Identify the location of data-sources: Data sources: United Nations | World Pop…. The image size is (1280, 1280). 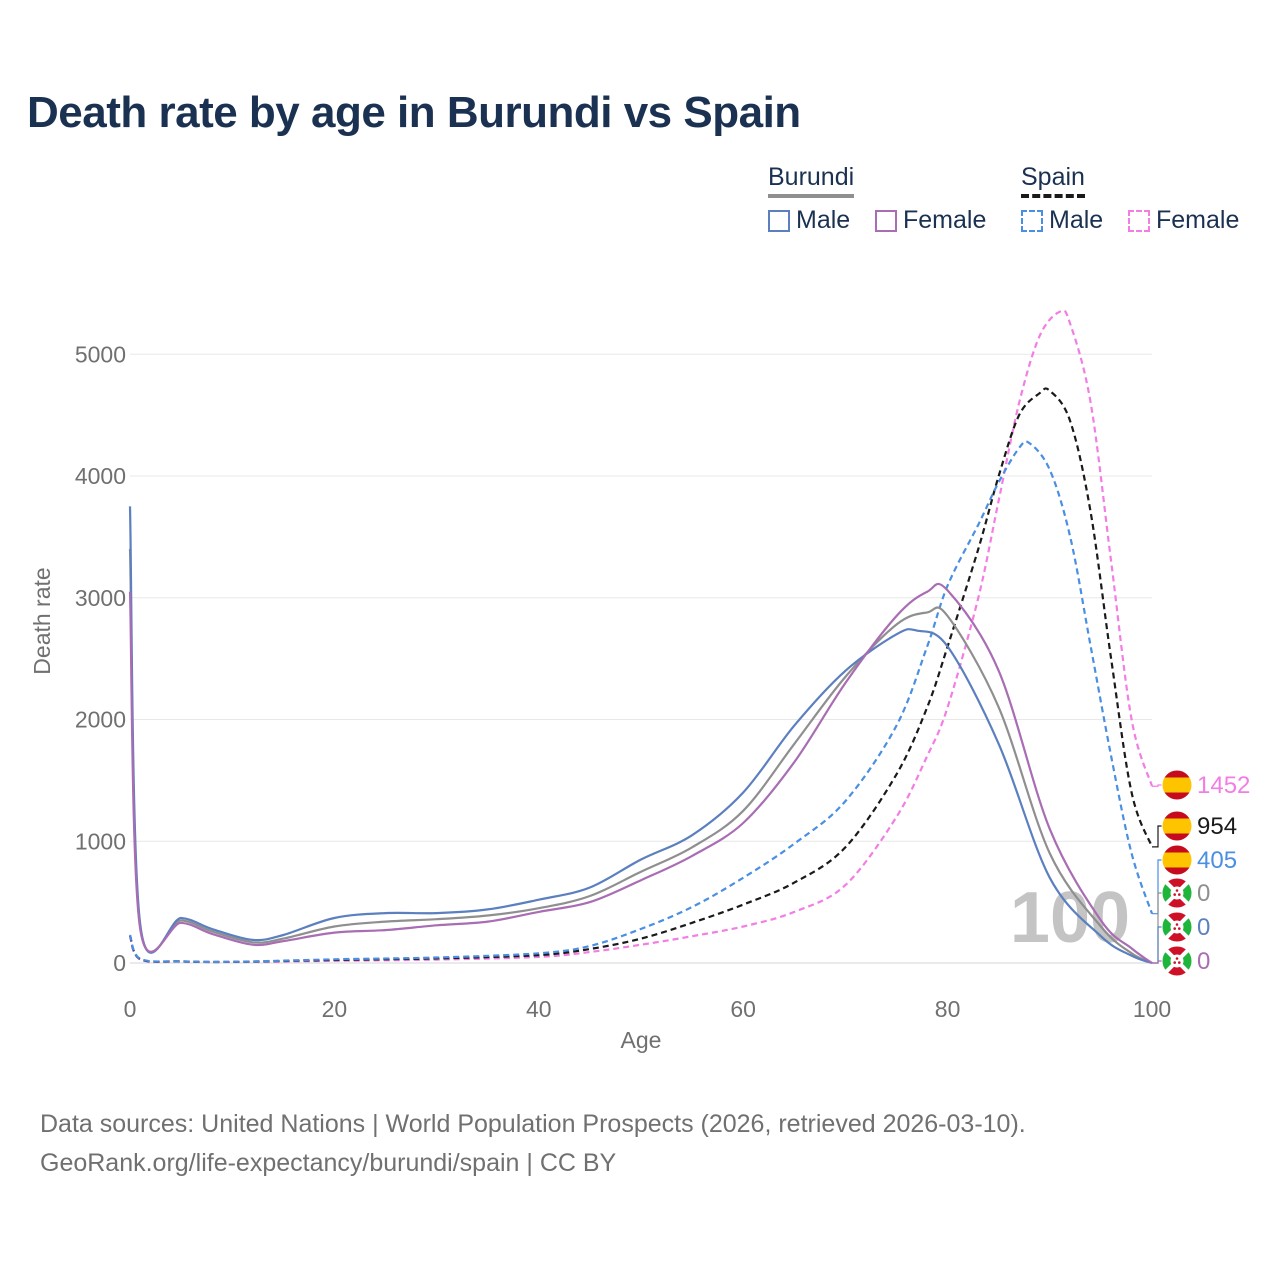
(533, 1144).